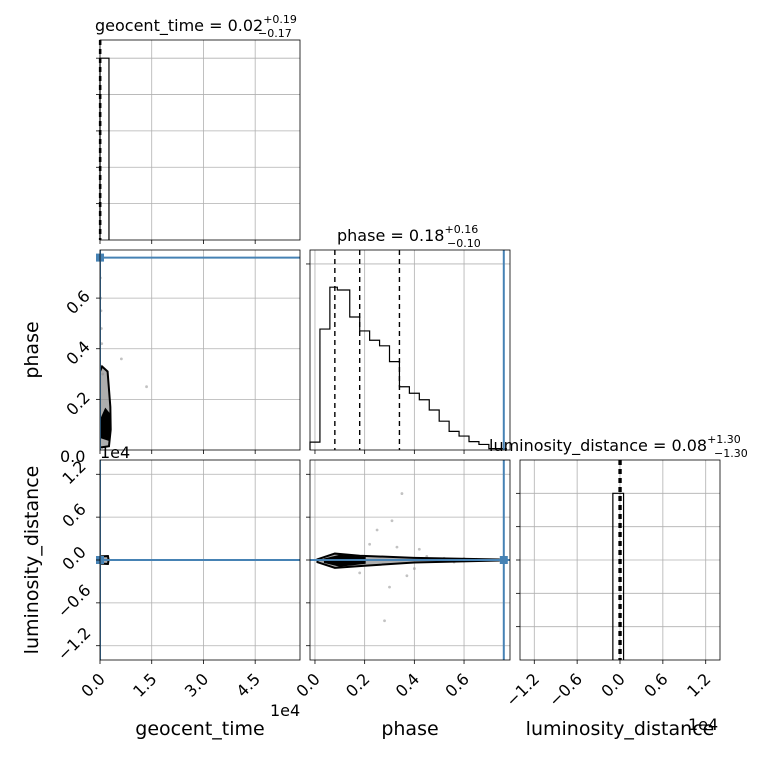 Image resolution: width=760 pixels, height=760 pixels. What do you see at coordinates (461, 229) in the screenshot?
I see `title-phase-plus: +0.16` at bounding box center [461, 229].